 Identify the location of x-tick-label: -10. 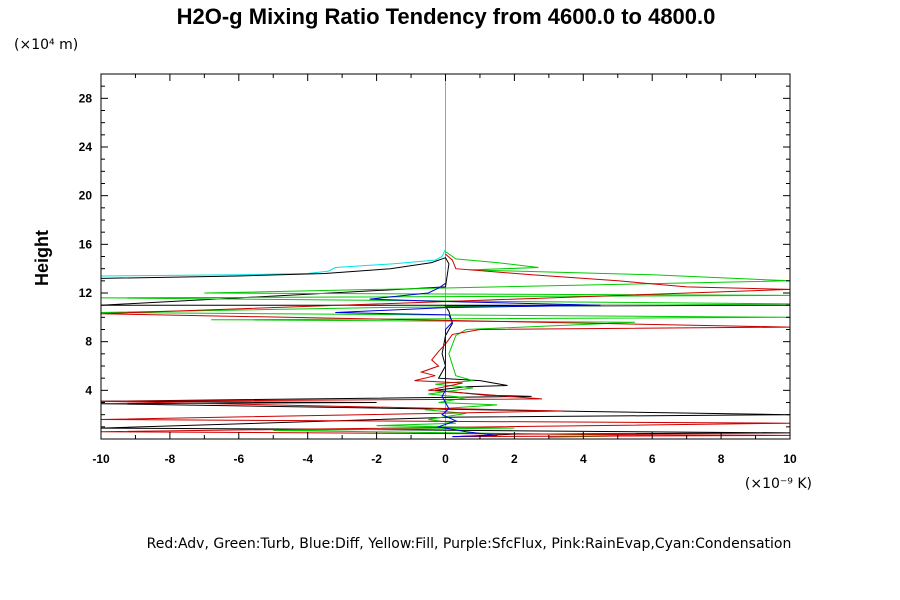
(101, 459).